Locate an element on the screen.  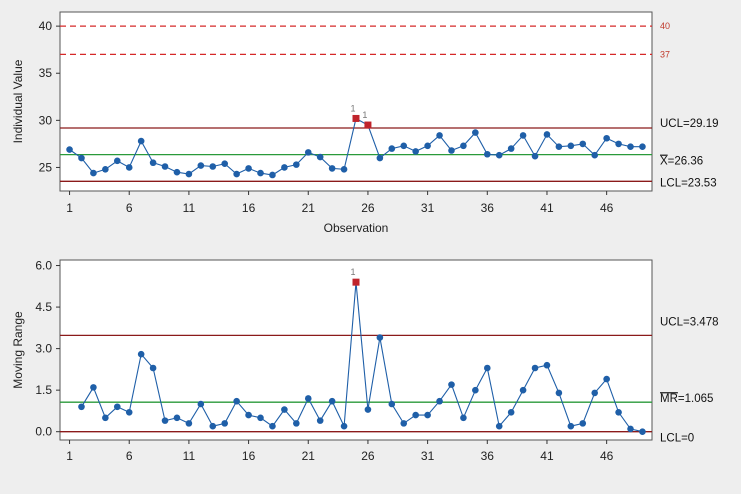
lcl-label: LCL=0 is located at coordinates (677, 439).